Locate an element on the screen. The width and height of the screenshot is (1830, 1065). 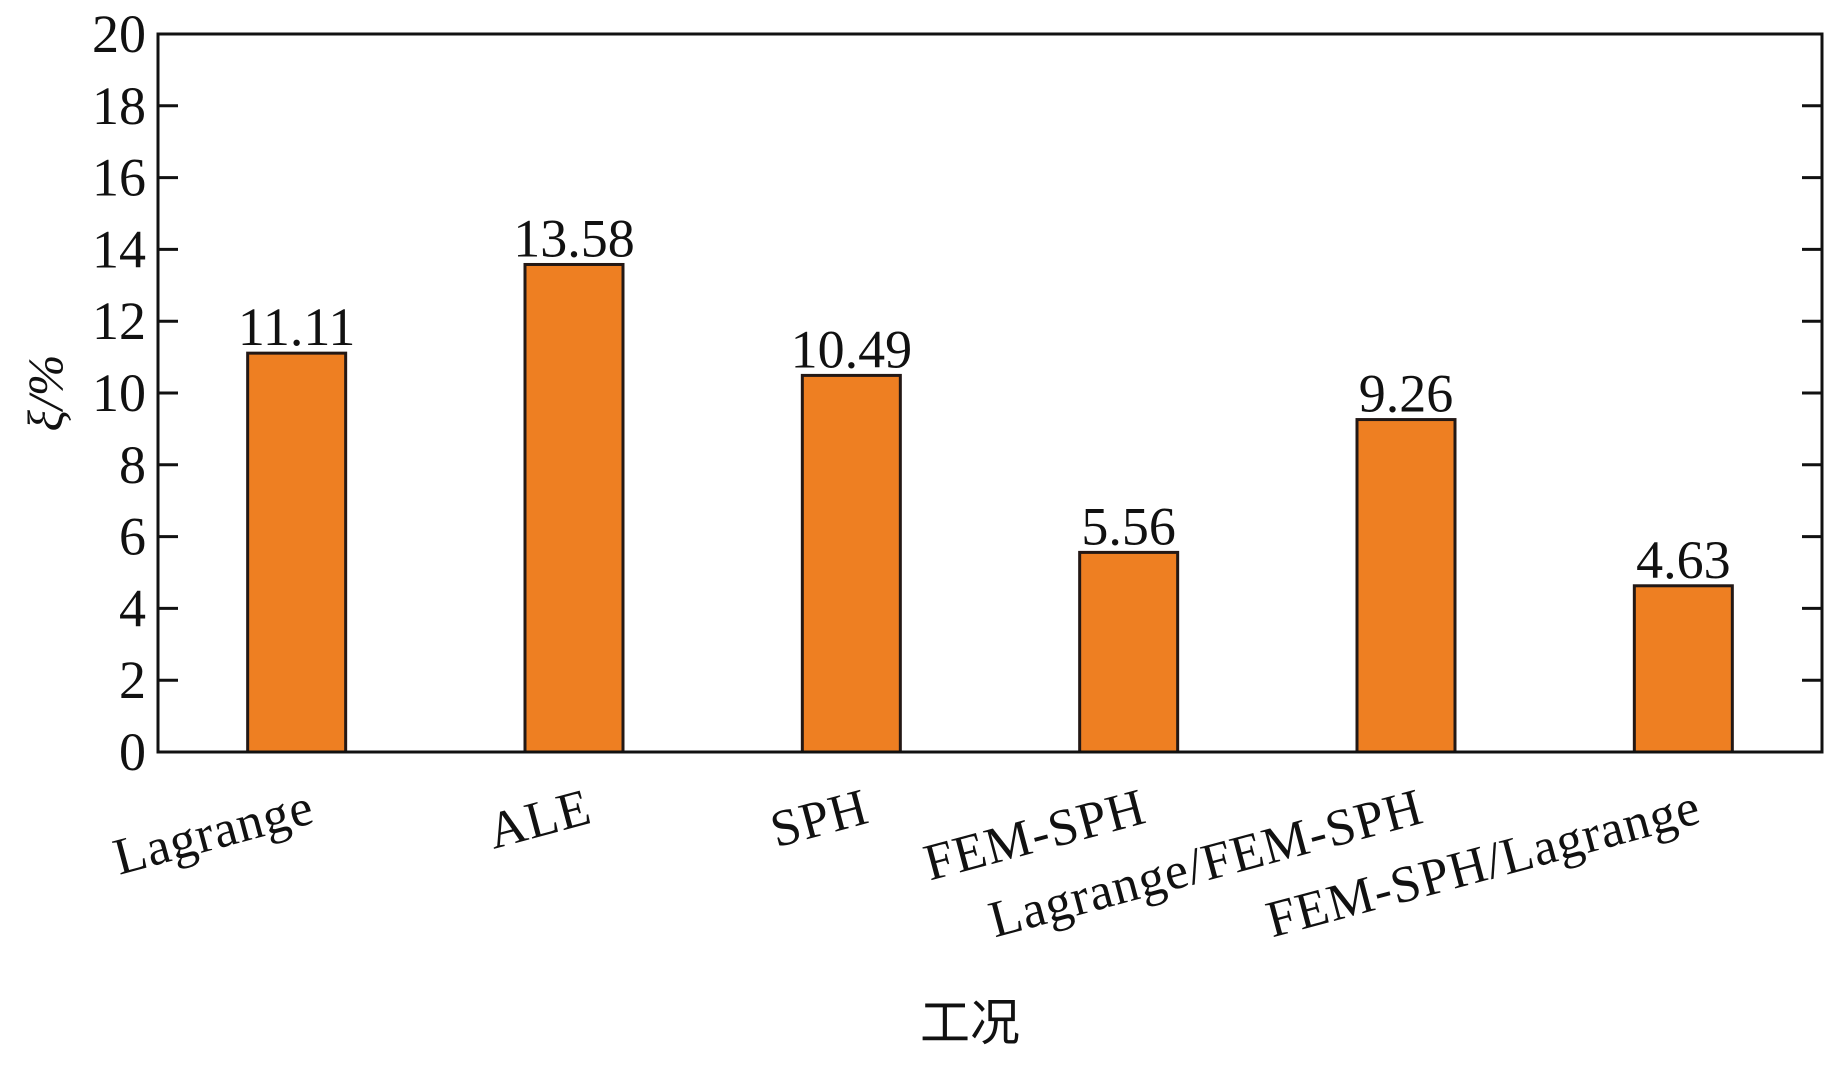
x-tick-label: ALE is located at coordinates (539, 820).